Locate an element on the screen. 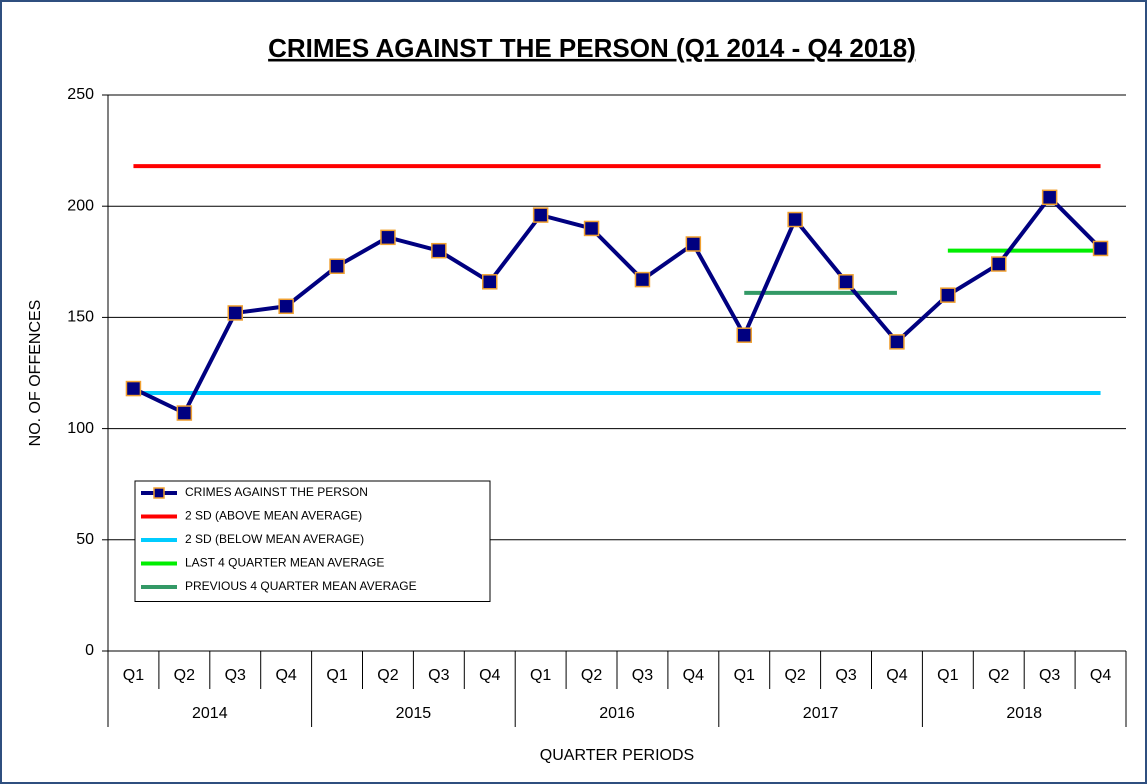 Image resolution: width=1147 pixels, height=784 pixels. legend-label: 2 SD (BELOW MEAN AVERAGE) is located at coordinates (274, 539).